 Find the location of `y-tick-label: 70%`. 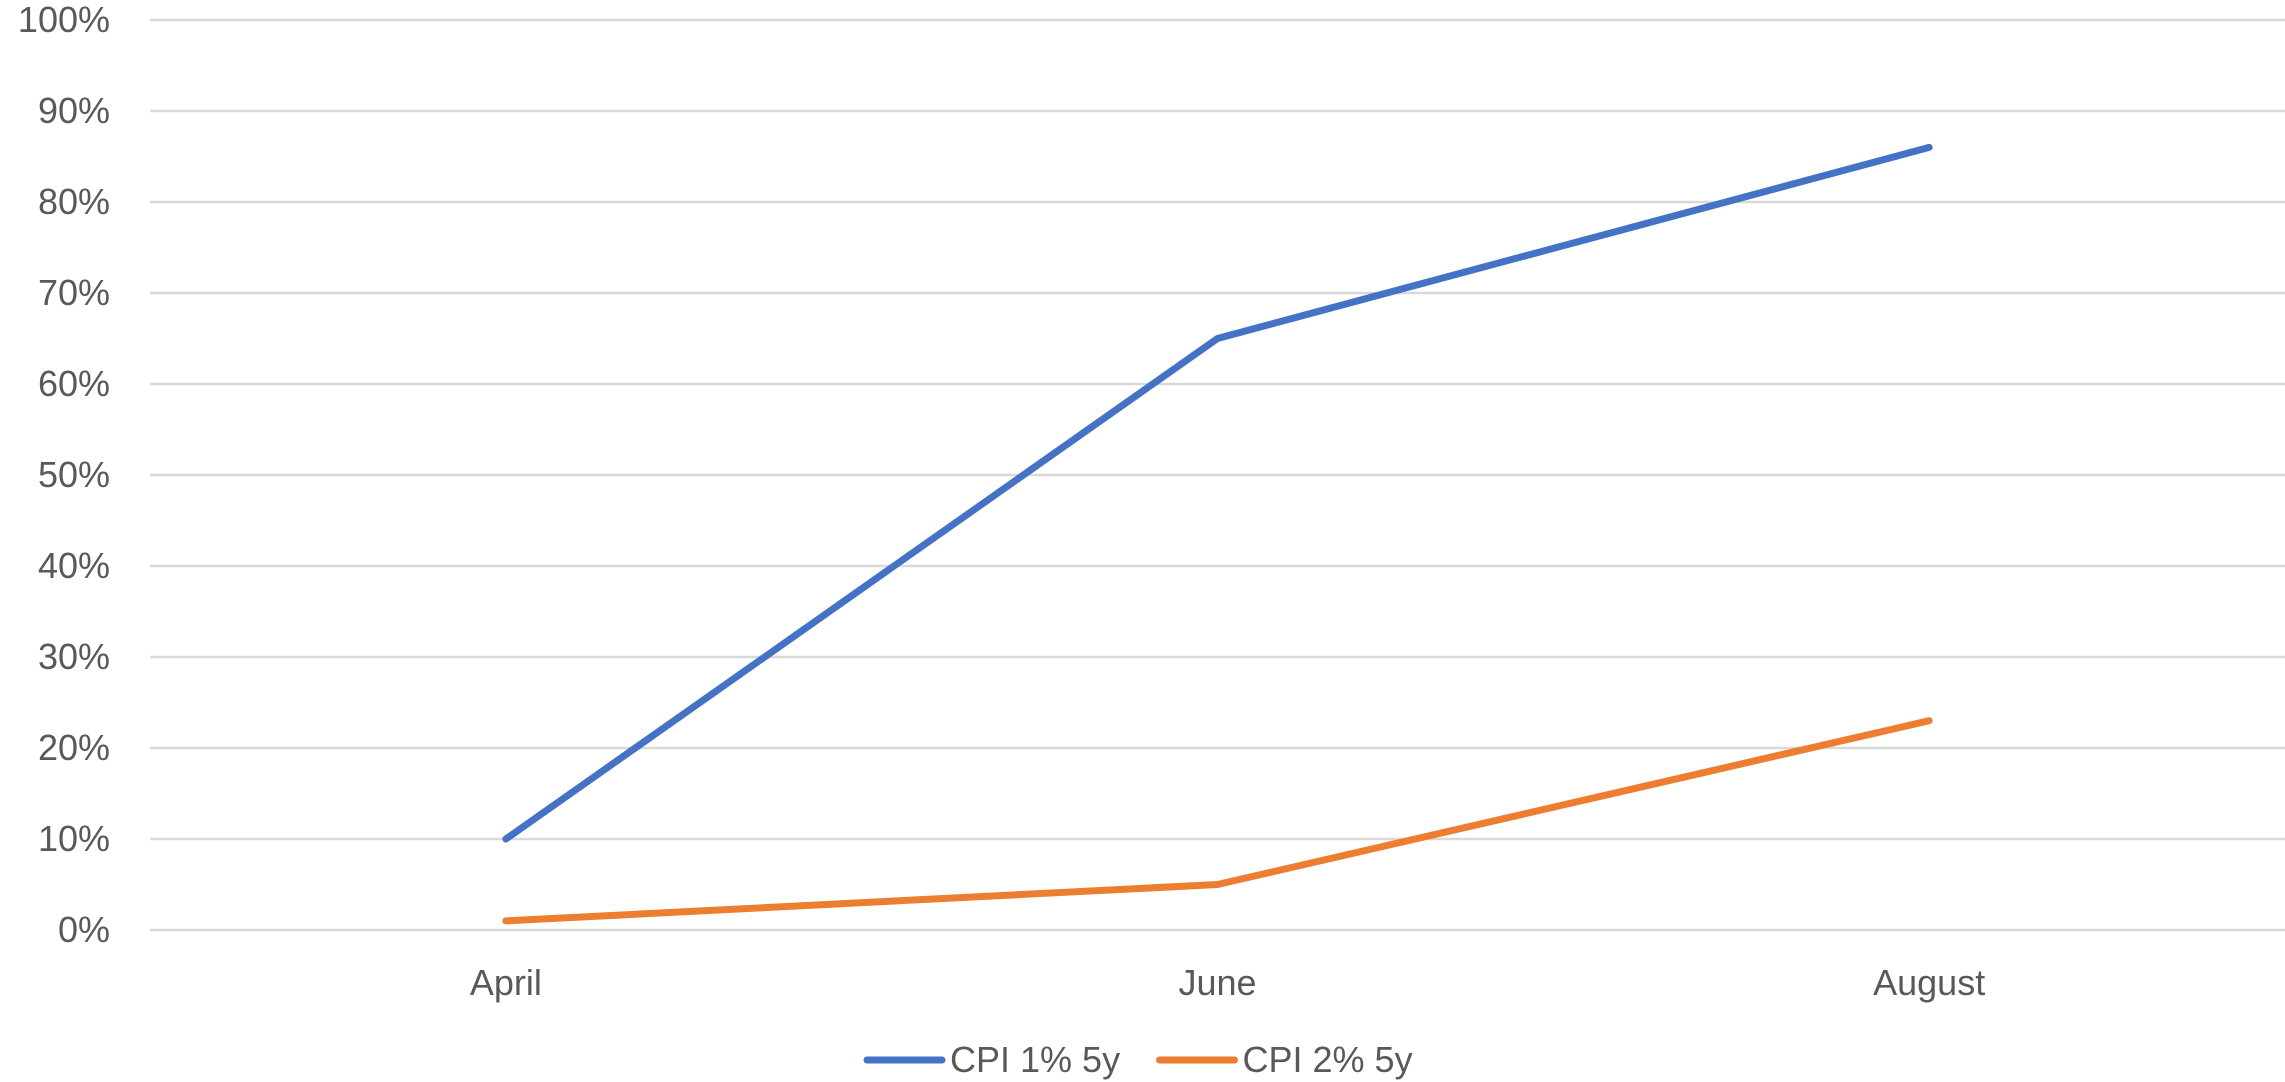

y-tick-label: 70% is located at coordinates (74, 292).